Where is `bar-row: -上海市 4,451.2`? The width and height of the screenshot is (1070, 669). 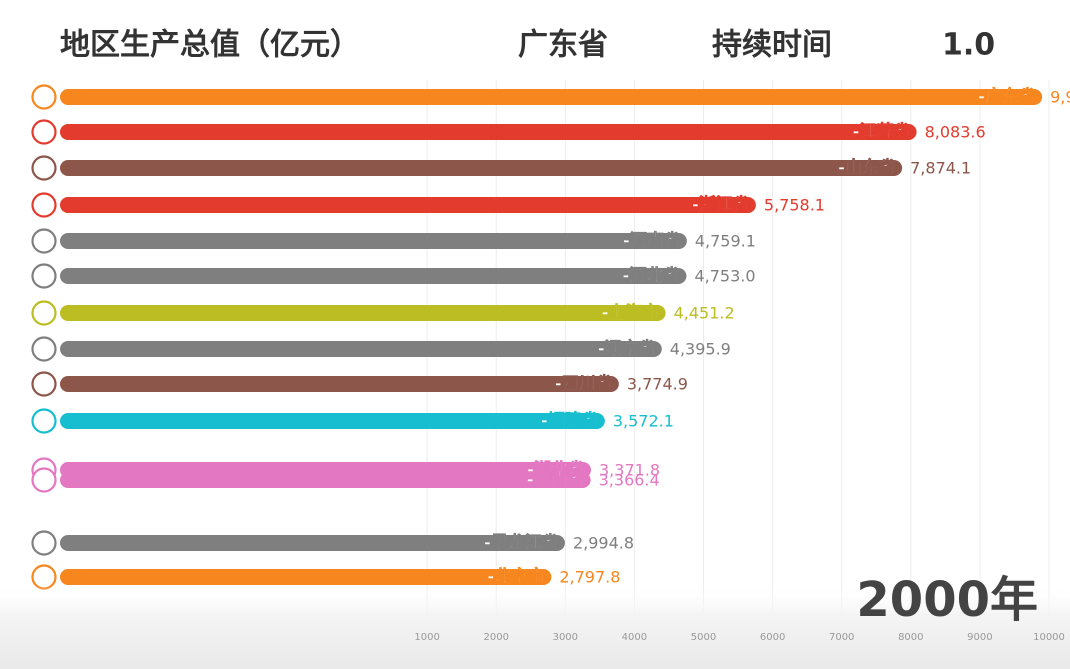
bar-row: -上海市 4,451.2 is located at coordinates (383, 313).